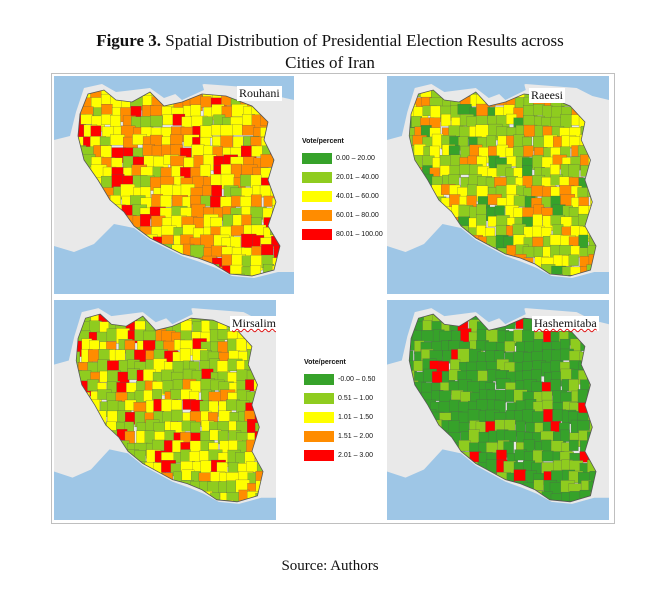  I want to click on map-hashemitaba: Hashemitaba, so click(498, 410).